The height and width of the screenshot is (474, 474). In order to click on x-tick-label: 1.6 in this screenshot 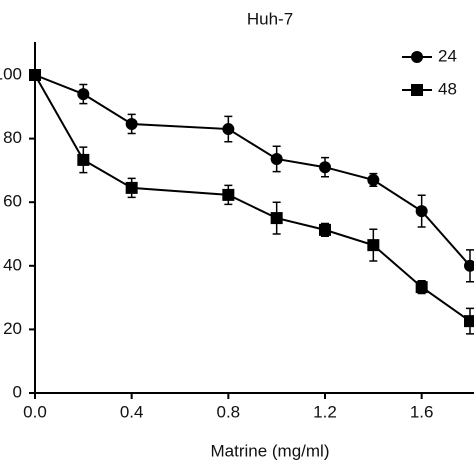, I will do `click(422, 411)`.